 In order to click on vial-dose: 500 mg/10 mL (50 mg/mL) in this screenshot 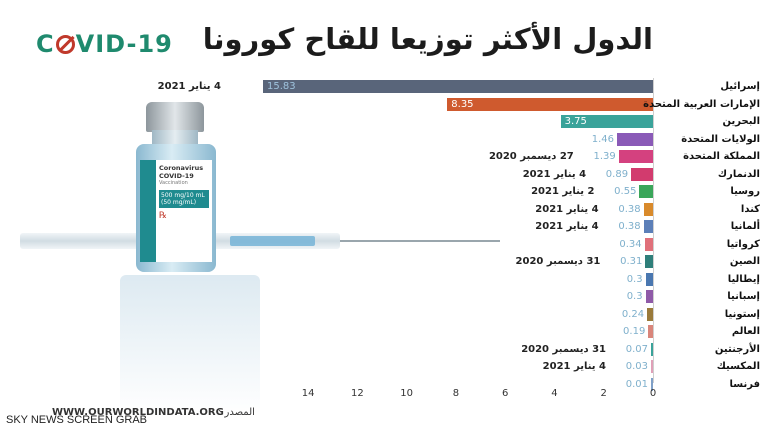, I will do `click(184, 199)`.